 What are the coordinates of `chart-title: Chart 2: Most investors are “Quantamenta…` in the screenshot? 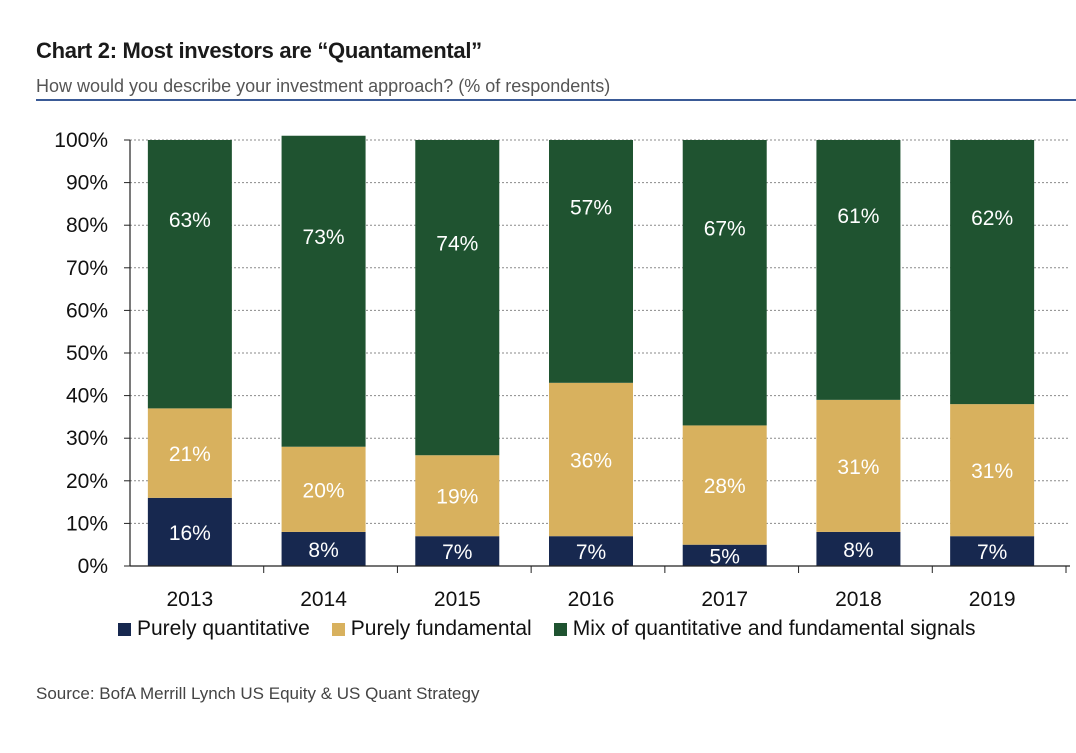 It's located at (259, 50).